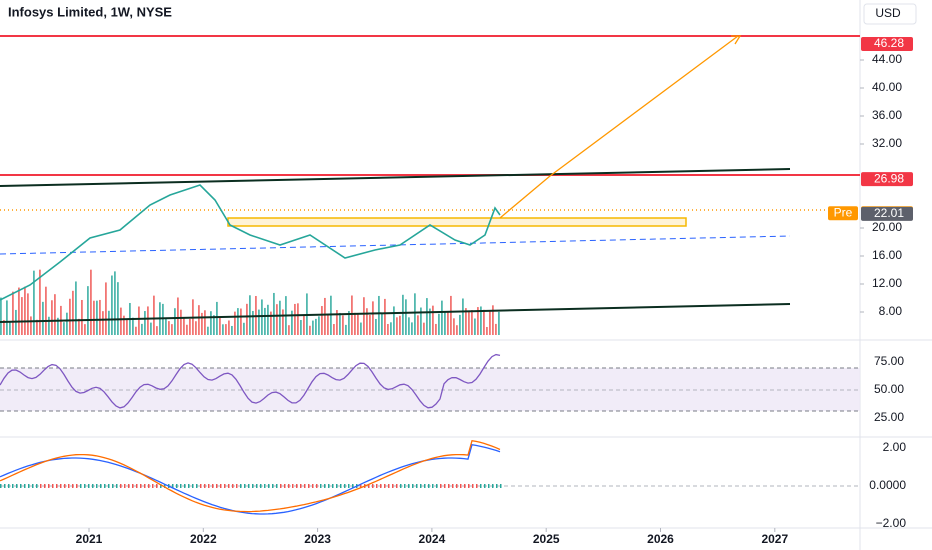  Describe the element at coordinates (457, 222) in the screenshot. I see `zone-box` at that location.